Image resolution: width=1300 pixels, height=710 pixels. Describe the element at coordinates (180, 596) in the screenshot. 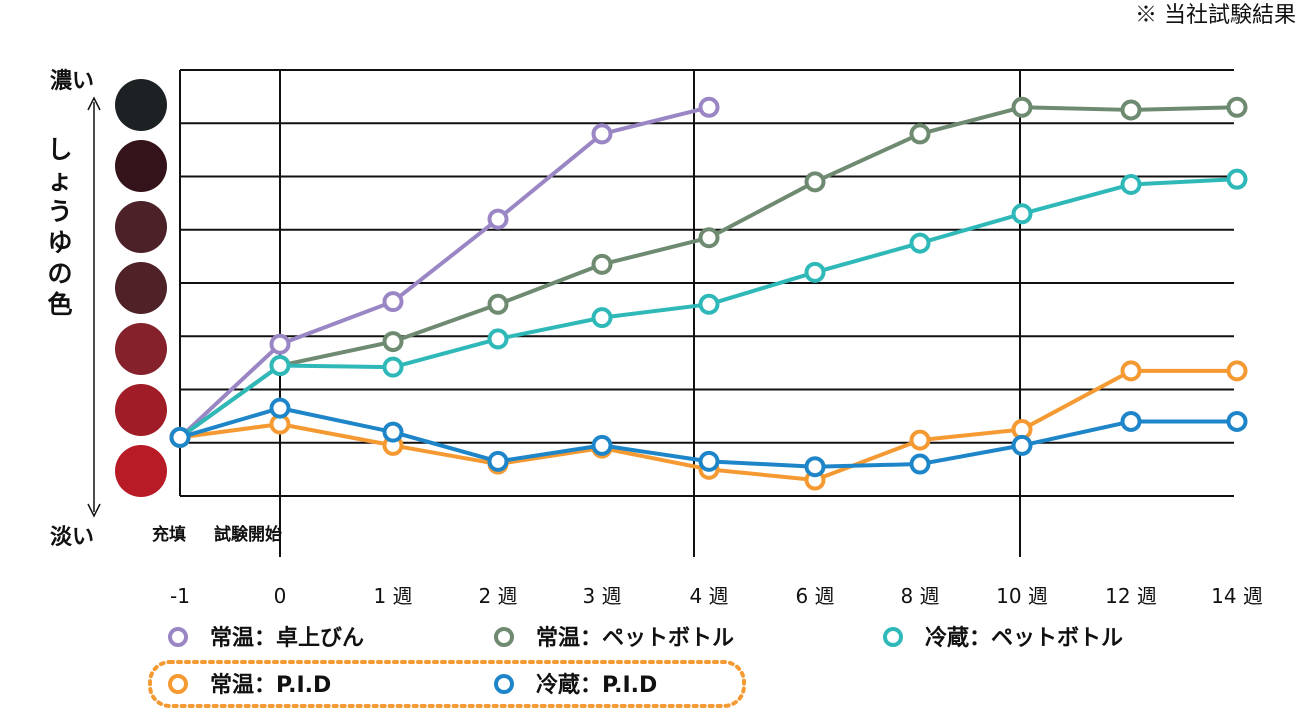

I see `x-tick-label: -1` at that location.